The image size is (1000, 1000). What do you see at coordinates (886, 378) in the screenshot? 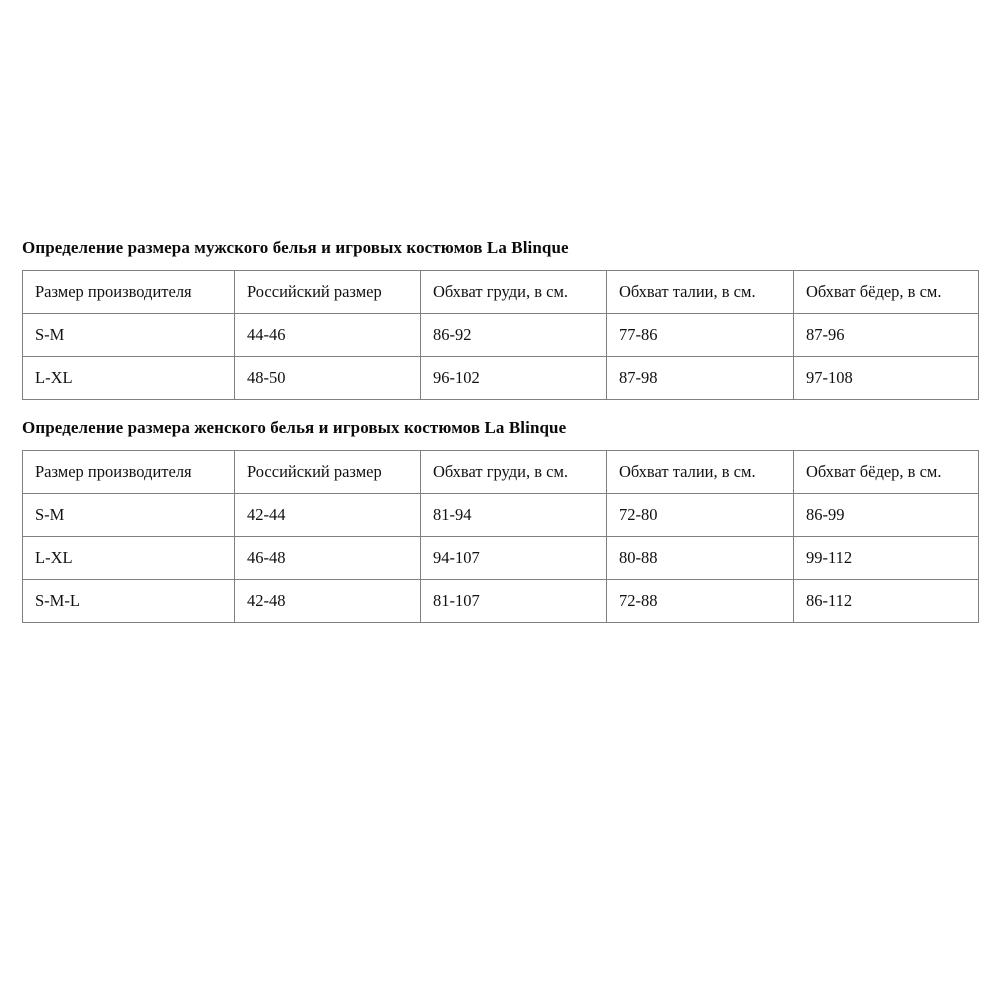
I see `cell-hips: 97-108` at bounding box center [886, 378].